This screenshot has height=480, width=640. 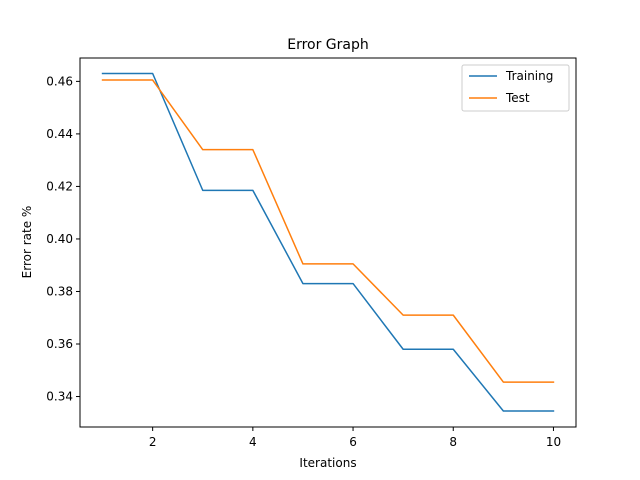 I want to click on y-tick-label: 0.36, so click(x=59, y=344).